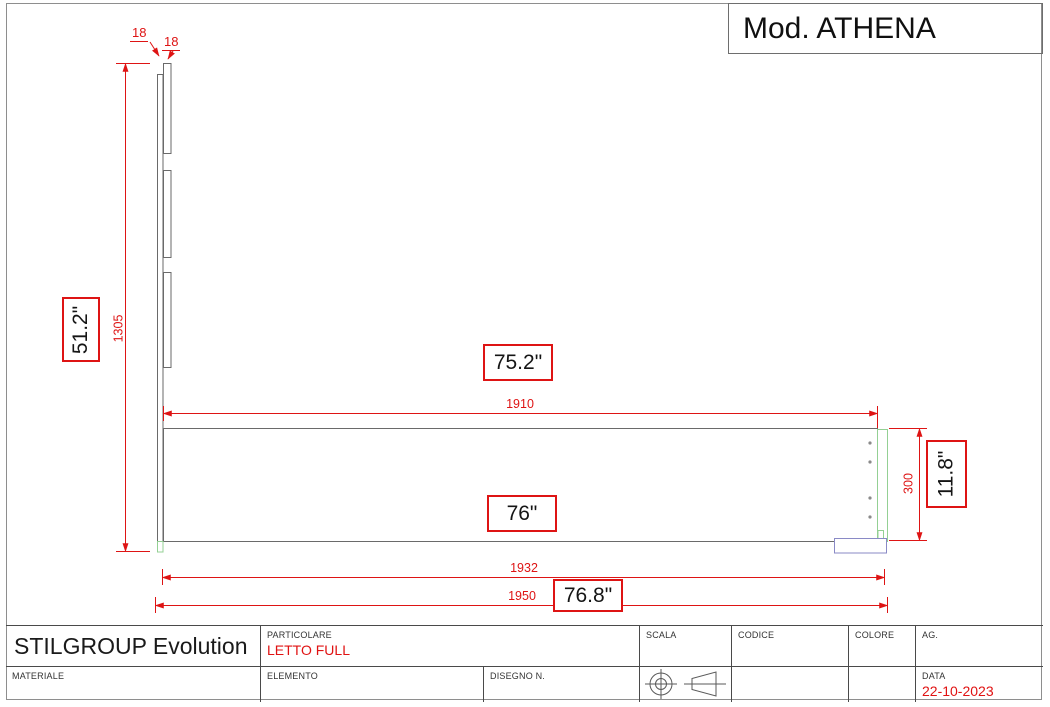 This screenshot has height=707, width=1050. I want to click on disegno-label: DISEGNO N., so click(518, 676).